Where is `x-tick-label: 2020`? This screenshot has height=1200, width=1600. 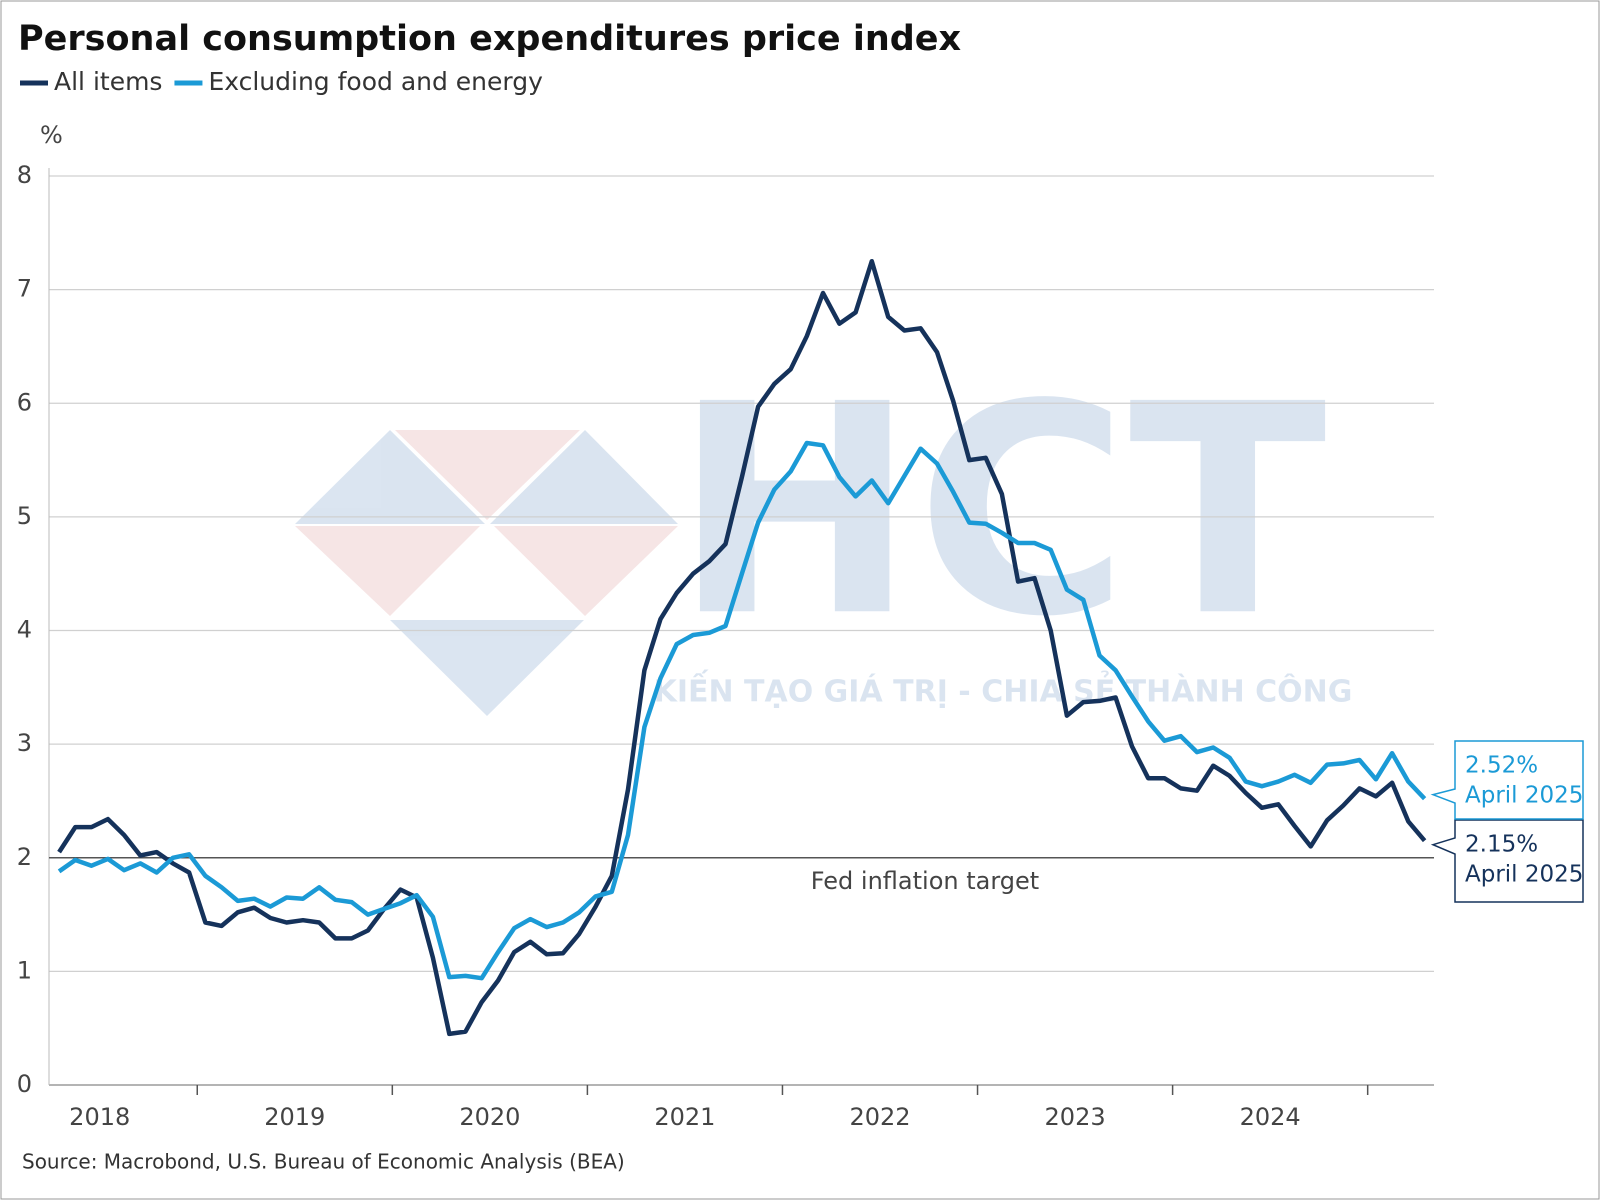 x-tick-label: 2020 is located at coordinates (489, 1117).